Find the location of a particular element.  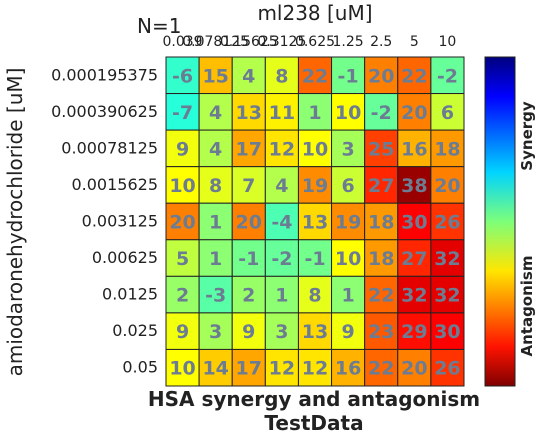

cell-value-label: 9 is located at coordinates (347, 332).